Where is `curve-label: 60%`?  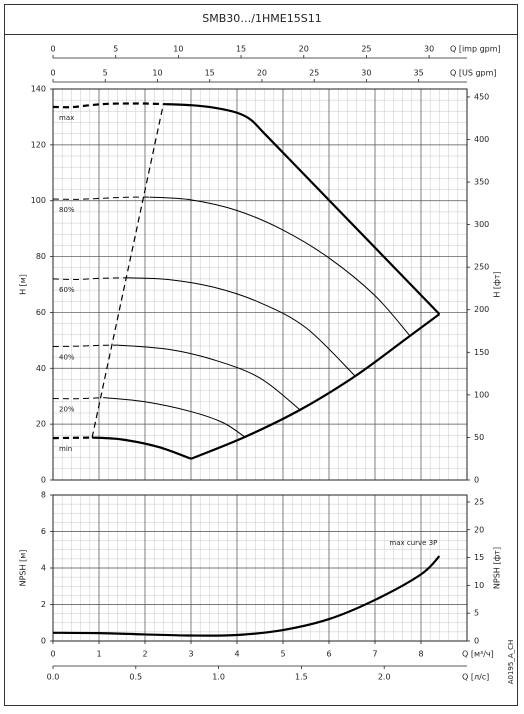
curve-label: 60% is located at coordinates (67, 290).